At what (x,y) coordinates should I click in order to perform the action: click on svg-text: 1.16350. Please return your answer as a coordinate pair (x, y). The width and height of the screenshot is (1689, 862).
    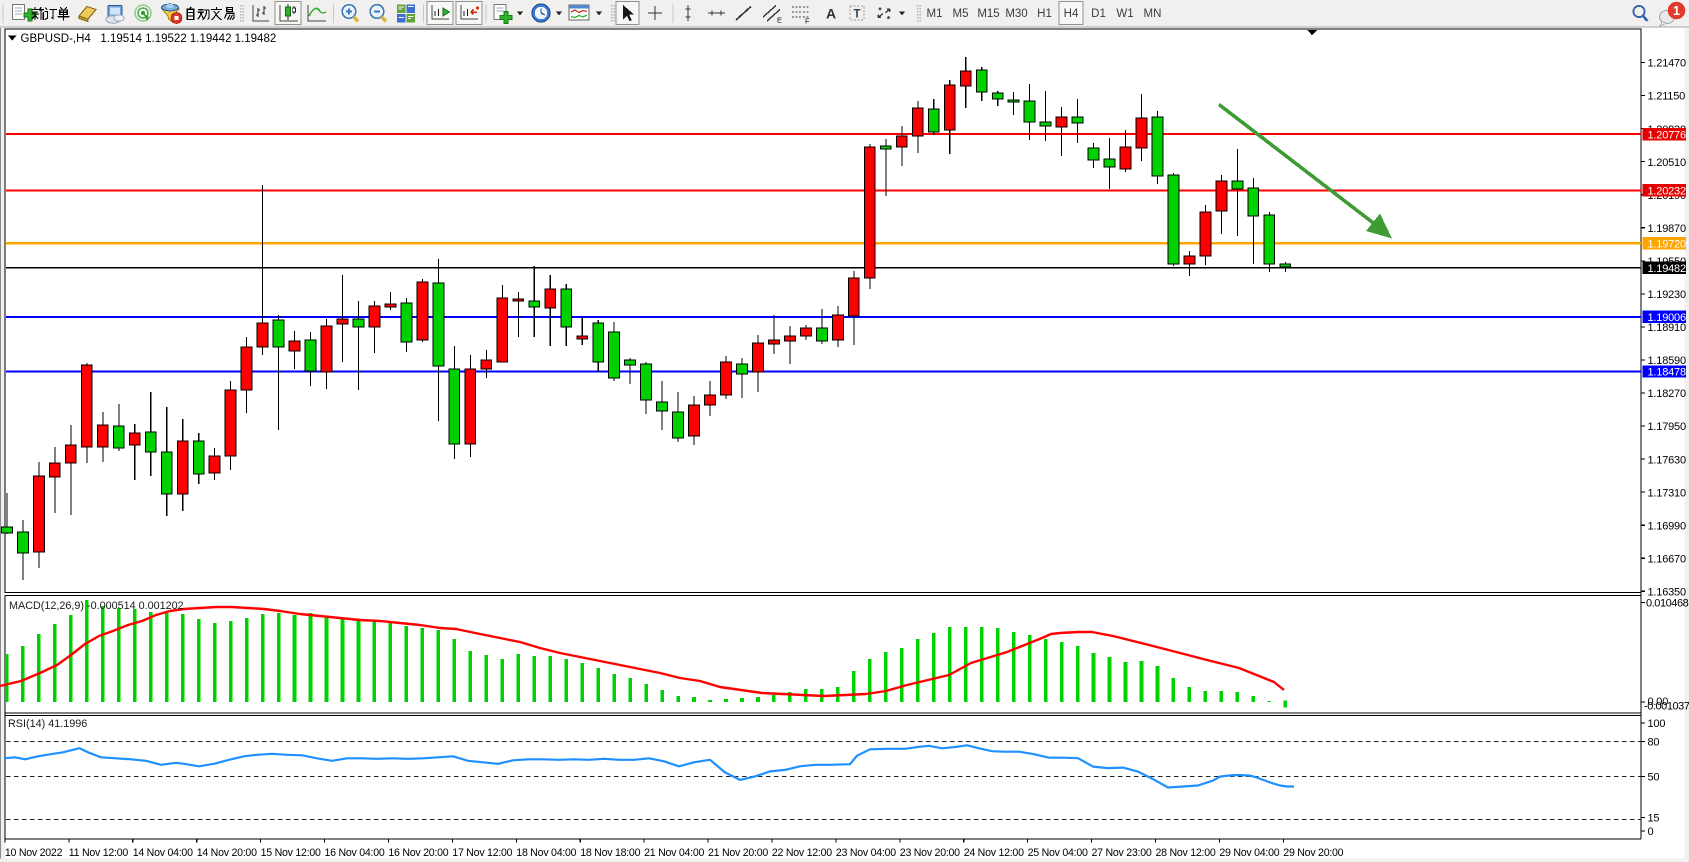
    Looking at the image, I should click on (1667, 592).